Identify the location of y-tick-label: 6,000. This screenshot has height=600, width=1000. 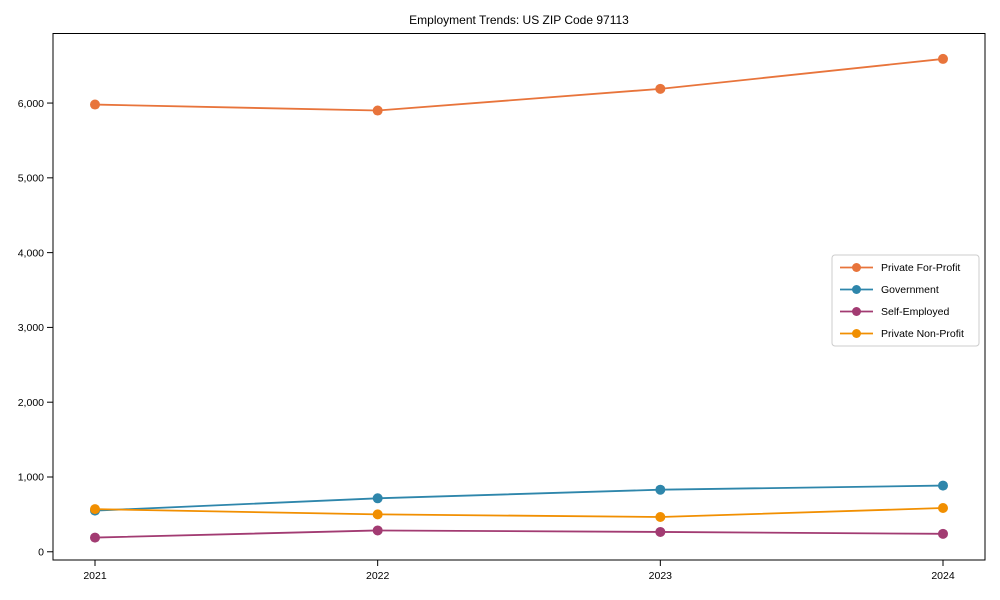
(31, 104).